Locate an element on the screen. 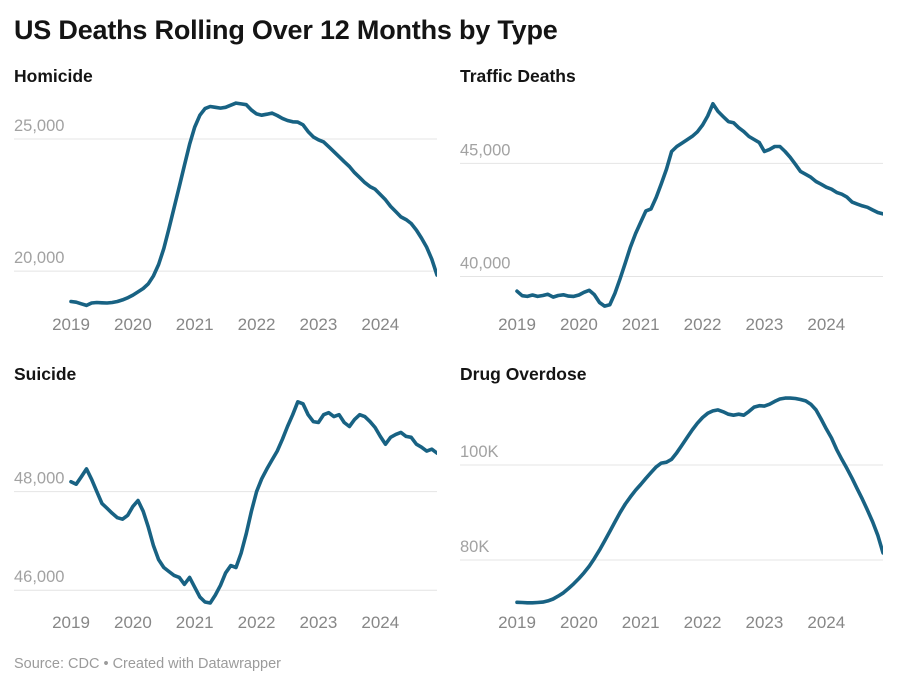 The width and height of the screenshot is (900, 687). y-axis-label: 48,000 is located at coordinates (39, 479).